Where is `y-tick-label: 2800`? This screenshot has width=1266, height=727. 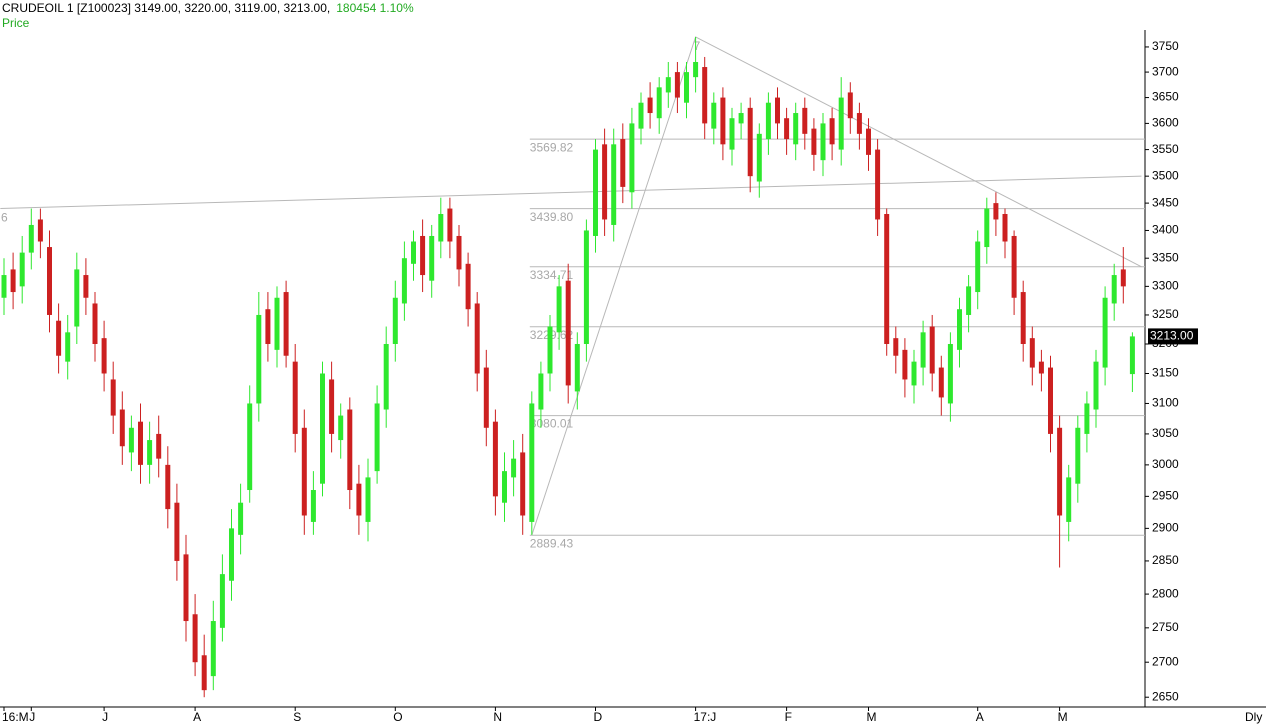
y-tick-label: 2800 is located at coordinates (1165, 593).